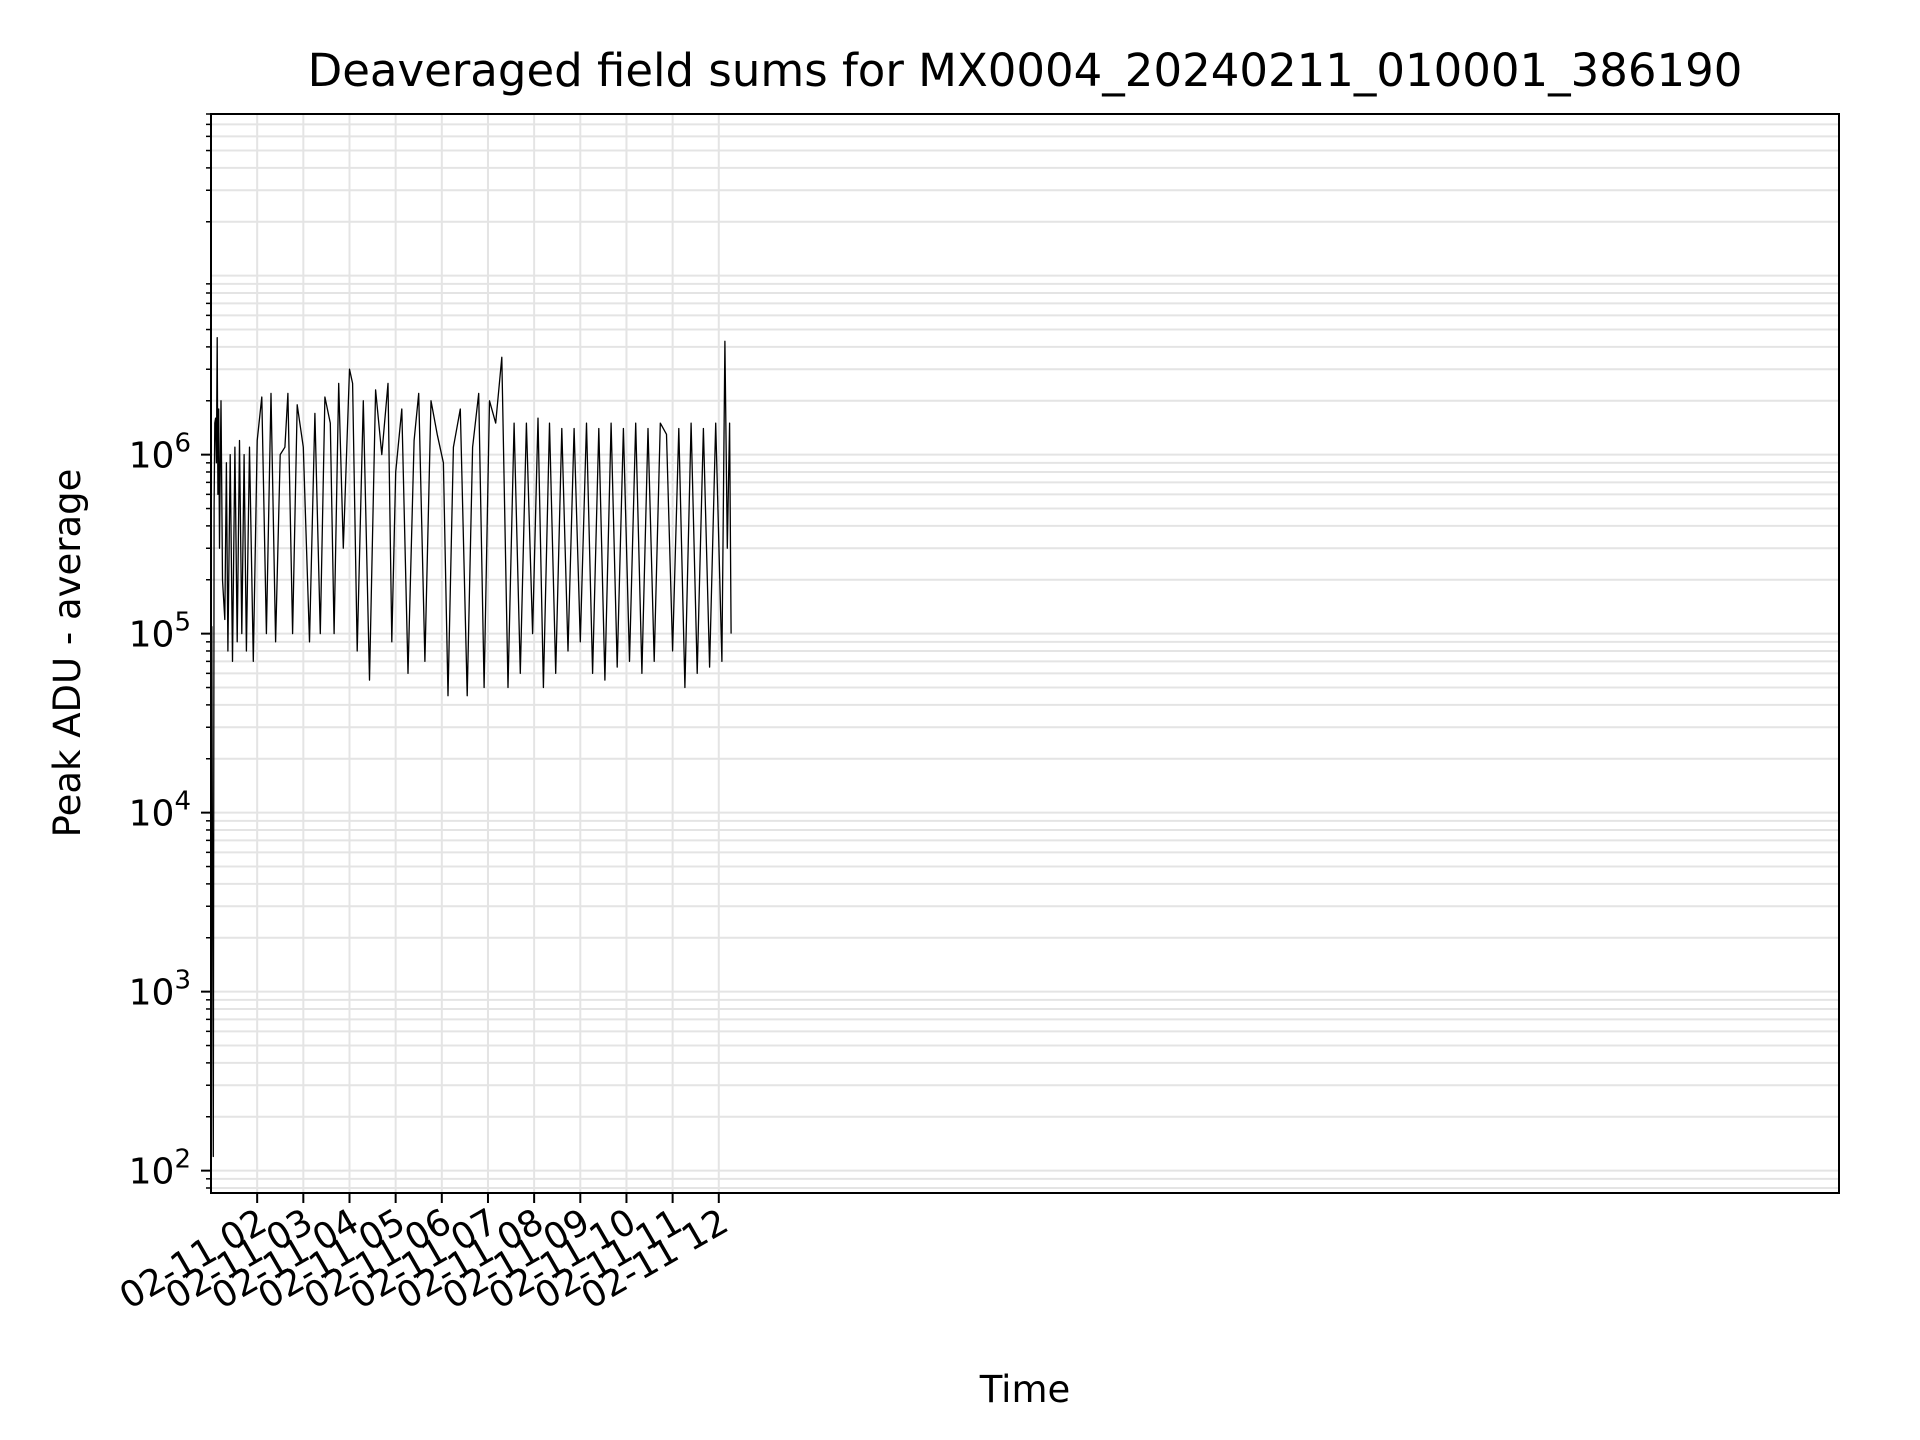 This screenshot has width=1920, height=1440. I want to click on y-axis-label: Peak ADU - average, so click(67, 653).